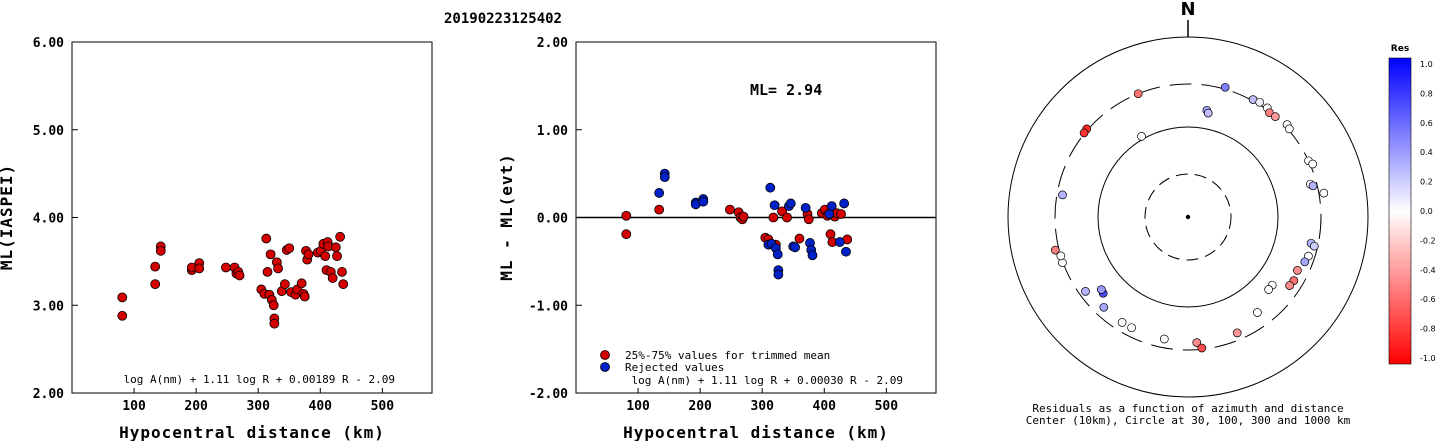 The image size is (1437, 441). Describe the element at coordinates (1426, 123) in the screenshot. I see `colorbar-tick-label: 0.6` at that location.